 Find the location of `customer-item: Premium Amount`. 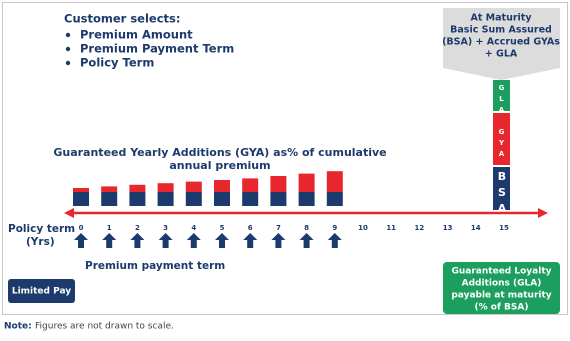

customer-item: Premium Amount is located at coordinates (136, 35).